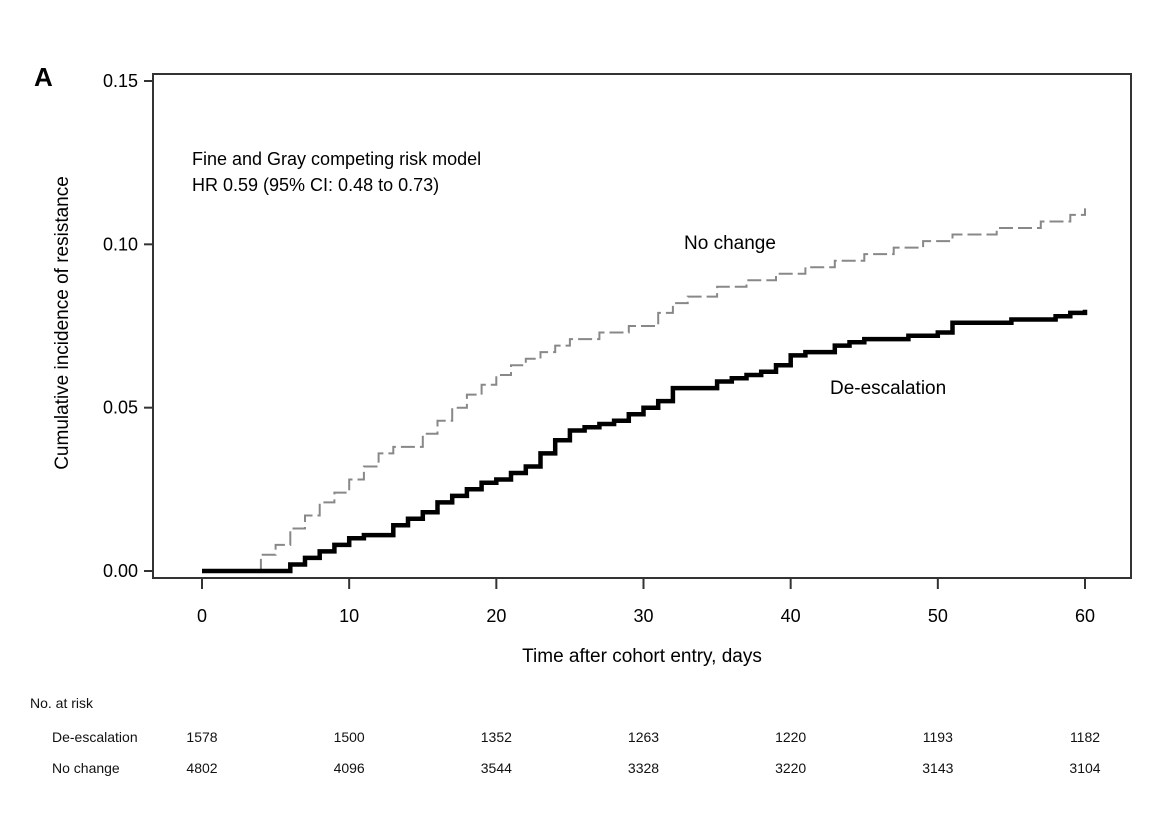 Image resolution: width=1170 pixels, height=837 pixels. I want to click on y-axis: 0.00 0.05 0.10 0.15, so click(128, 326).